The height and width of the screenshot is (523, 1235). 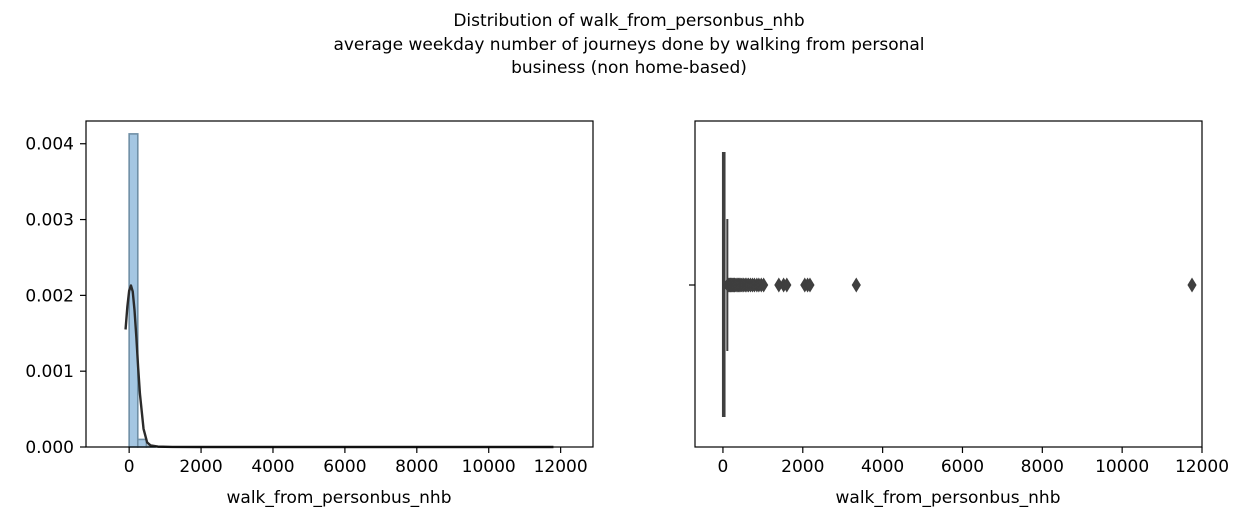 What do you see at coordinates (948, 498) in the screenshot?
I see `boxplot-x-axis-label: walk_from_personbus_nhb` at bounding box center [948, 498].